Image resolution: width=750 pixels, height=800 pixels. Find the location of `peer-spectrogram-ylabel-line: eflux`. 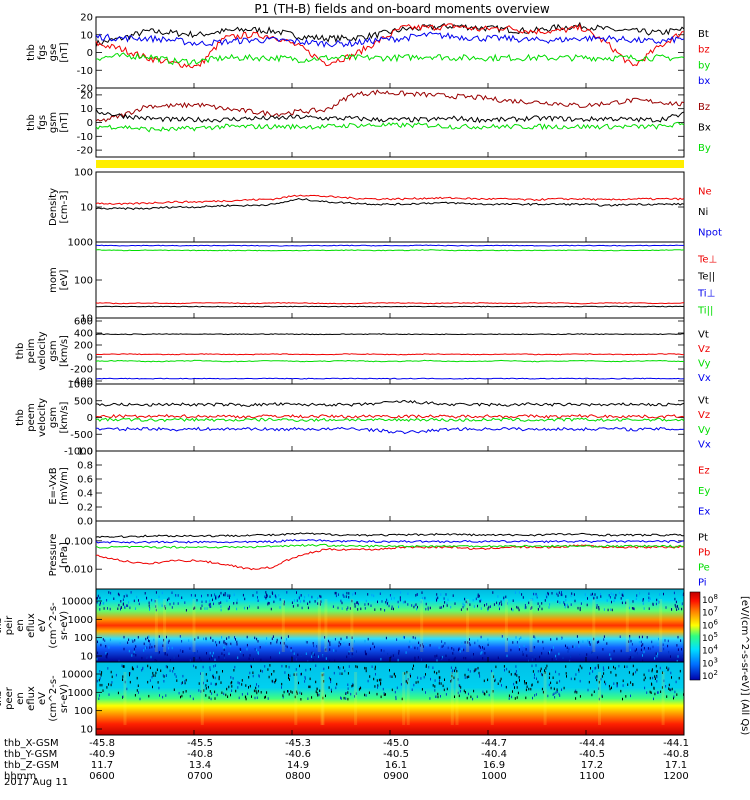

peer-spectrogram-ylabel-line: eflux is located at coordinates (31, 698).